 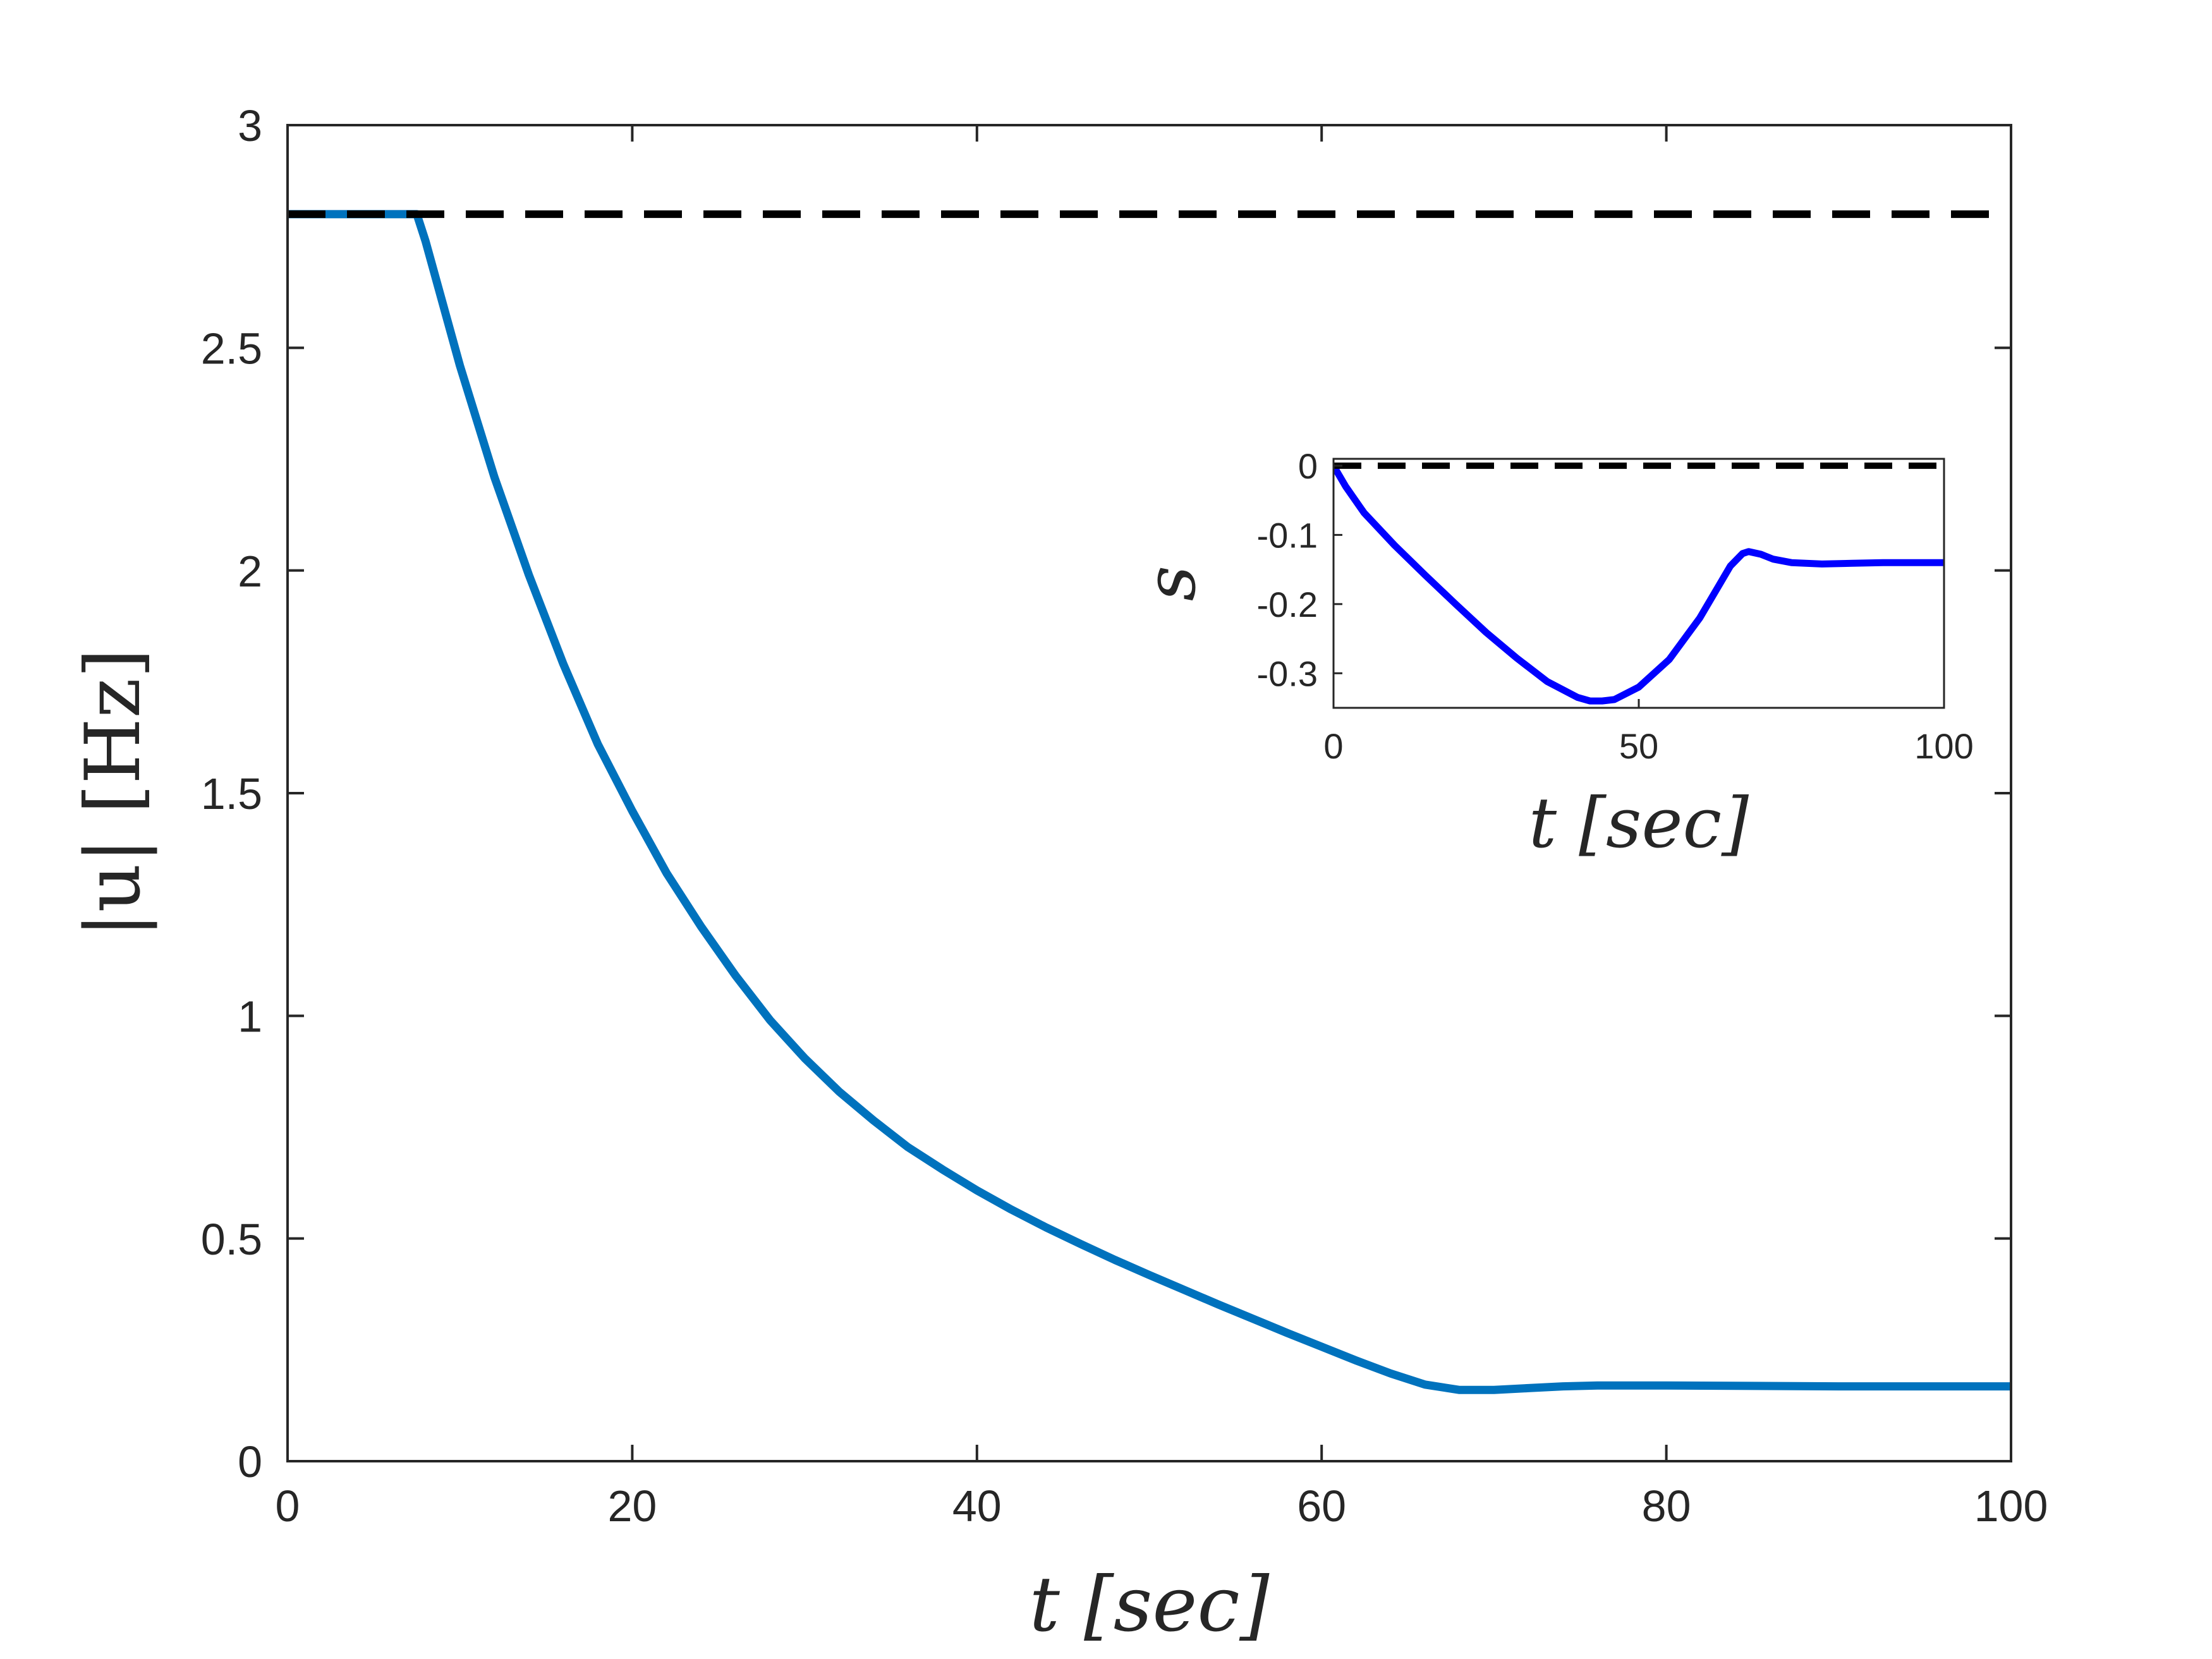 I want to click on main-x-tick-label: 100, so click(x=2011, y=1506).